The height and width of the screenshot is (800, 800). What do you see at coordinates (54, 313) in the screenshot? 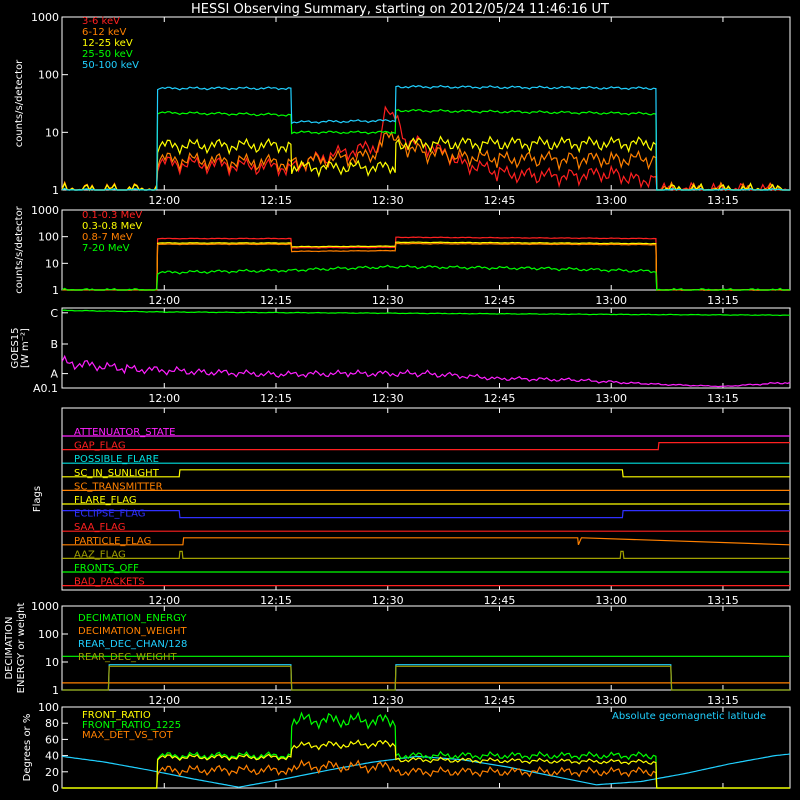
I see `y-tick-label: C` at bounding box center [54, 313].